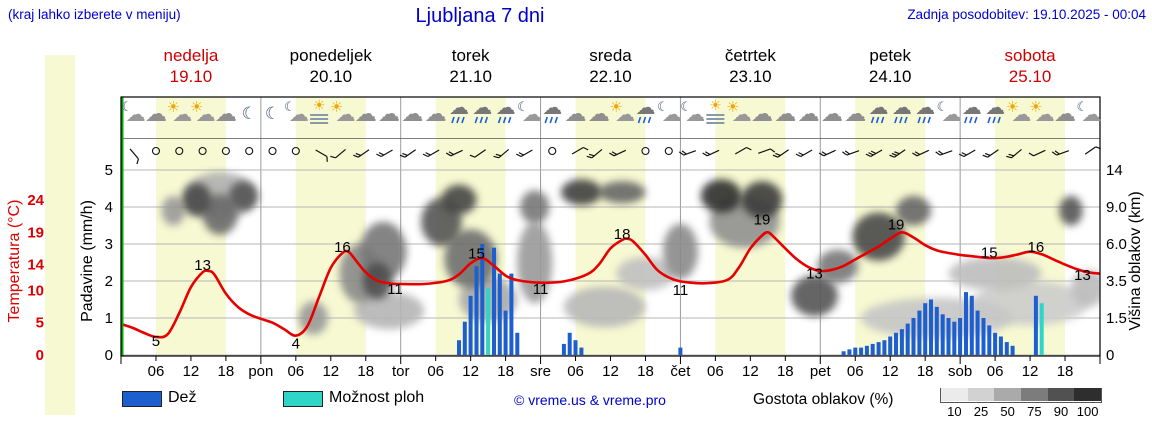  I want to click on temperature-value-label: 13, so click(1082, 275).